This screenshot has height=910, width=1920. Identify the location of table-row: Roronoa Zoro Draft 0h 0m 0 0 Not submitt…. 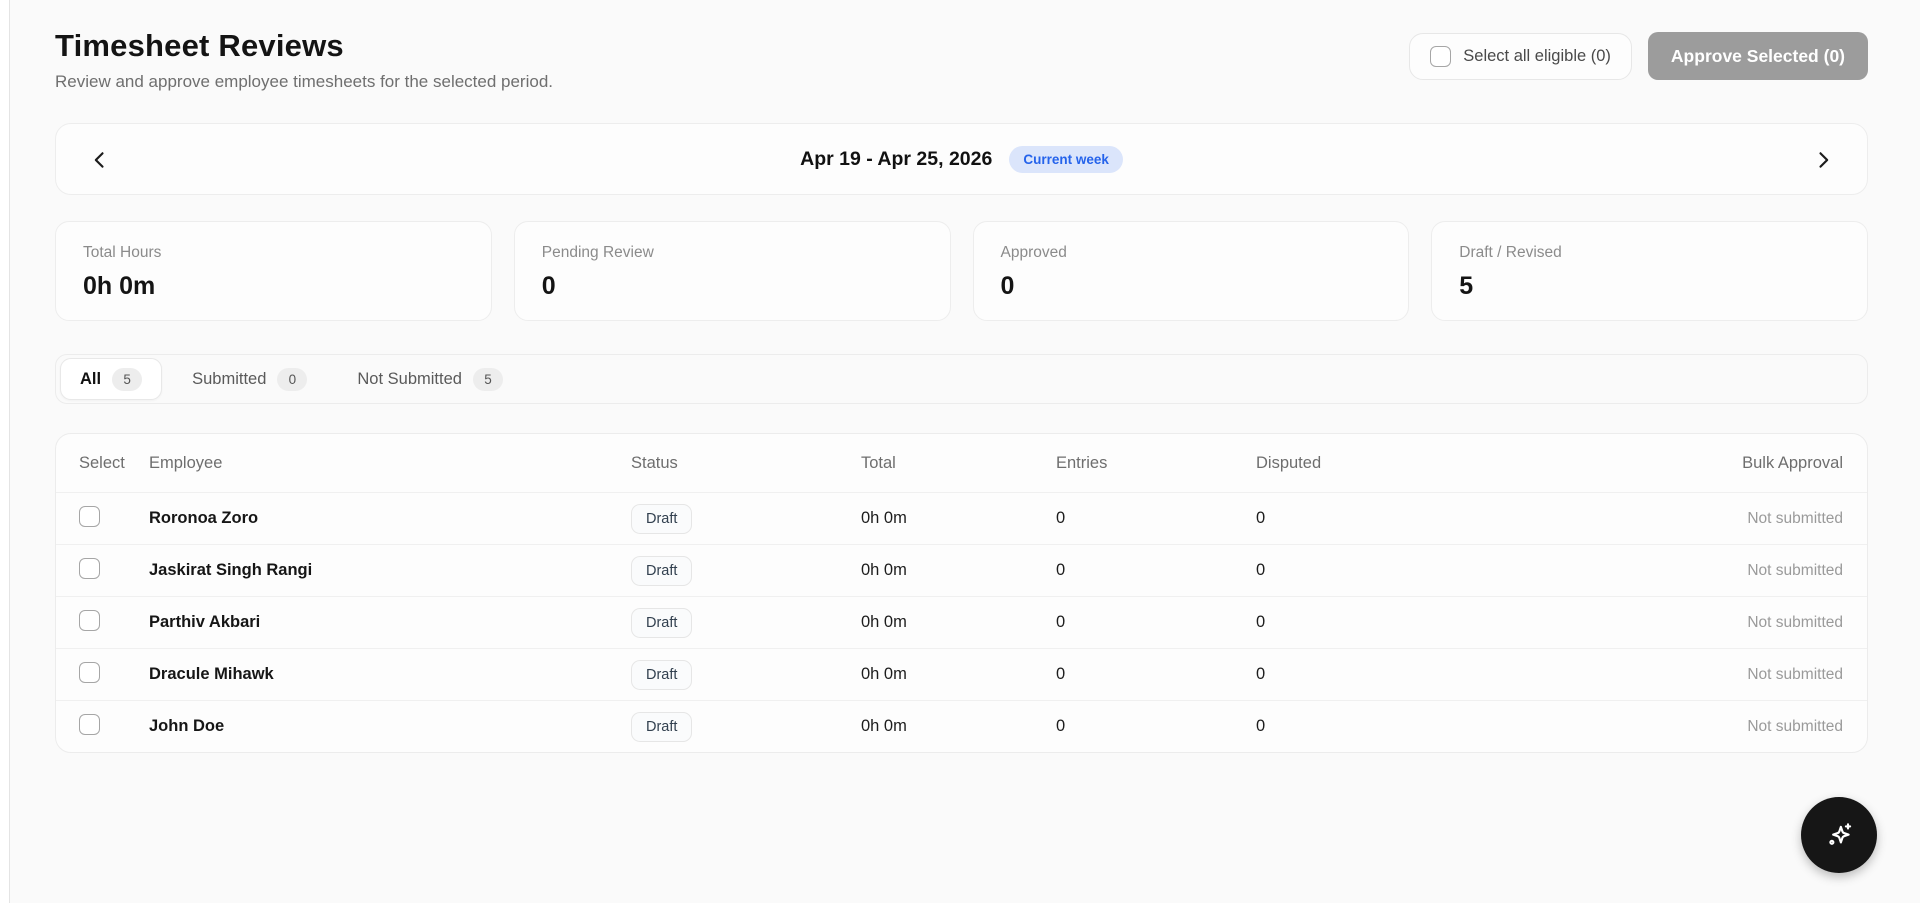
(961, 518).